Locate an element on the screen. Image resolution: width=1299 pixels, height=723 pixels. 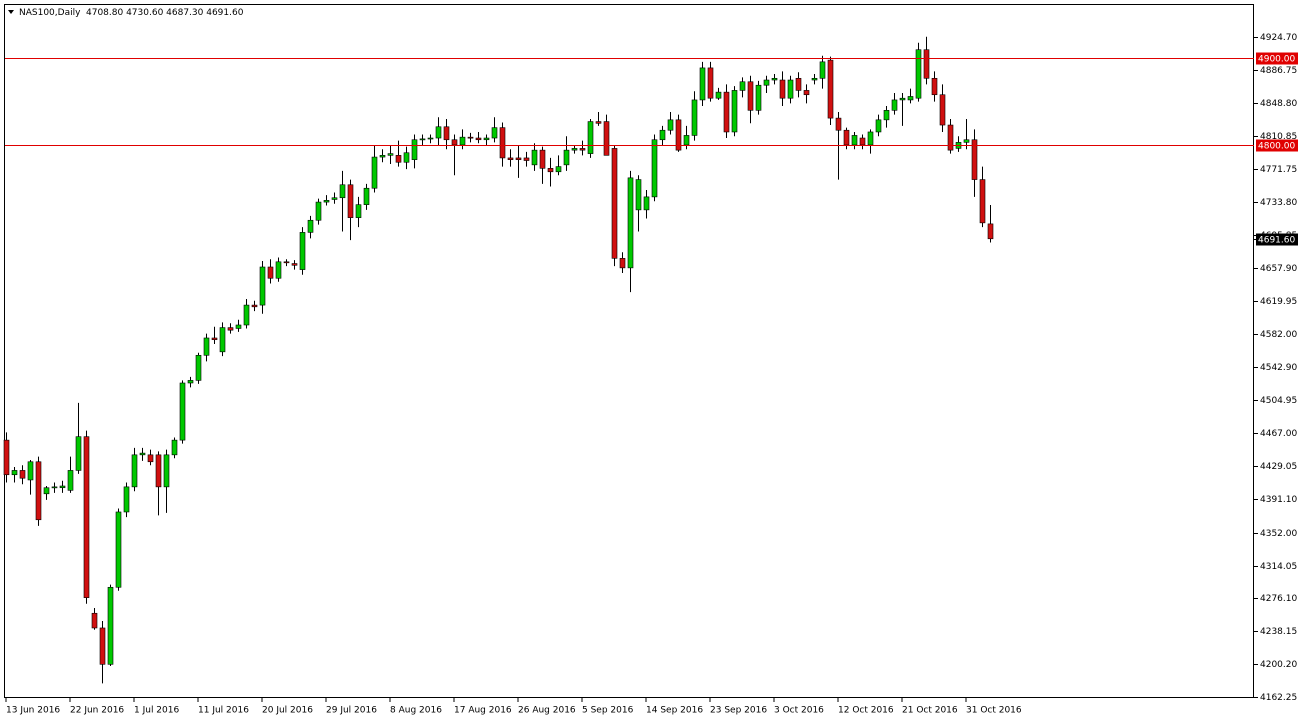
level-tag is located at coordinates (1277, 58).